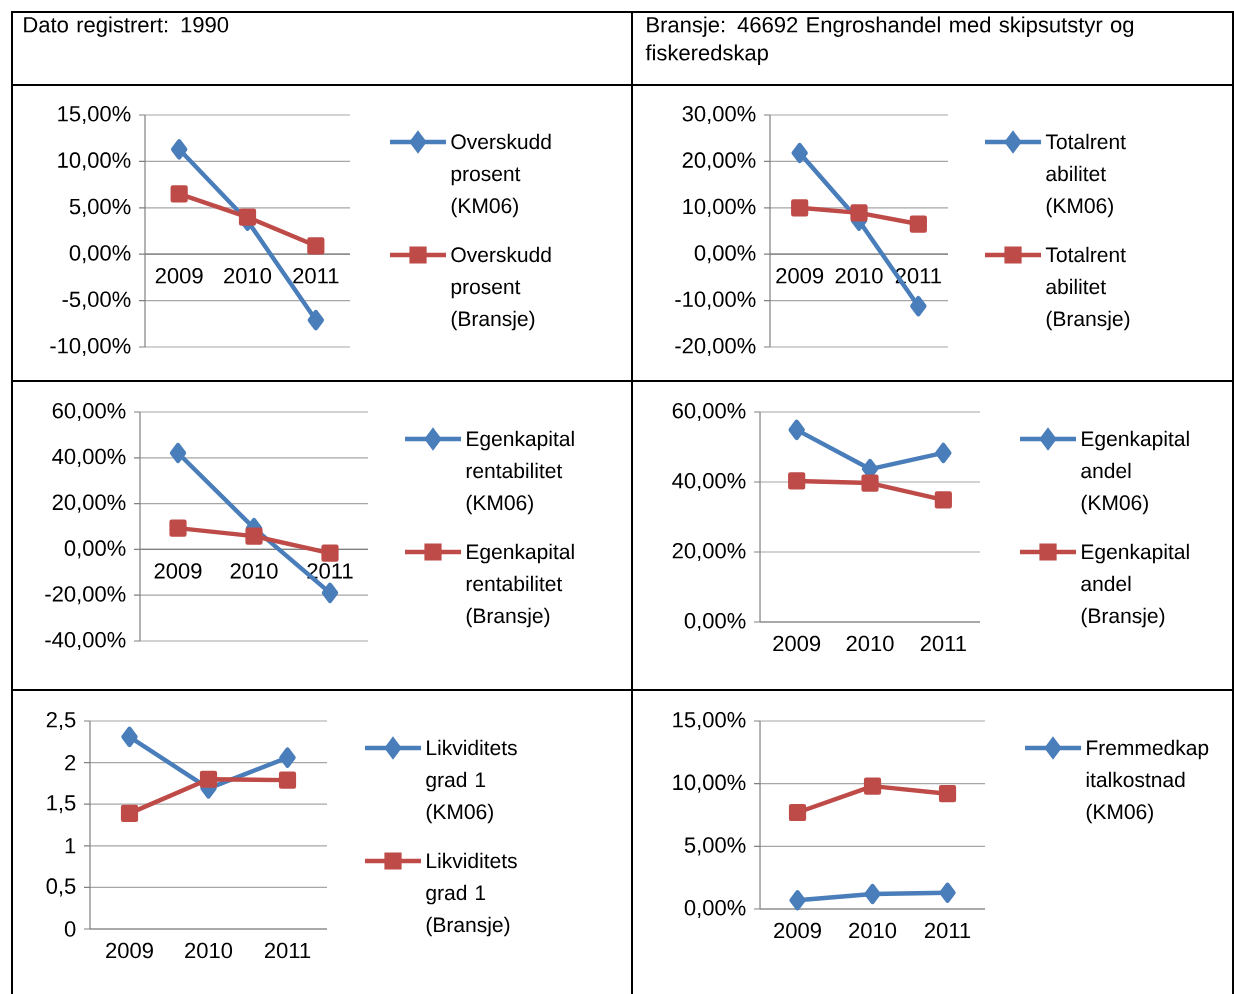  What do you see at coordinates (471, 894) in the screenshot?
I see `legend-label: Likviditets grad 1 (Bransje)` at bounding box center [471, 894].